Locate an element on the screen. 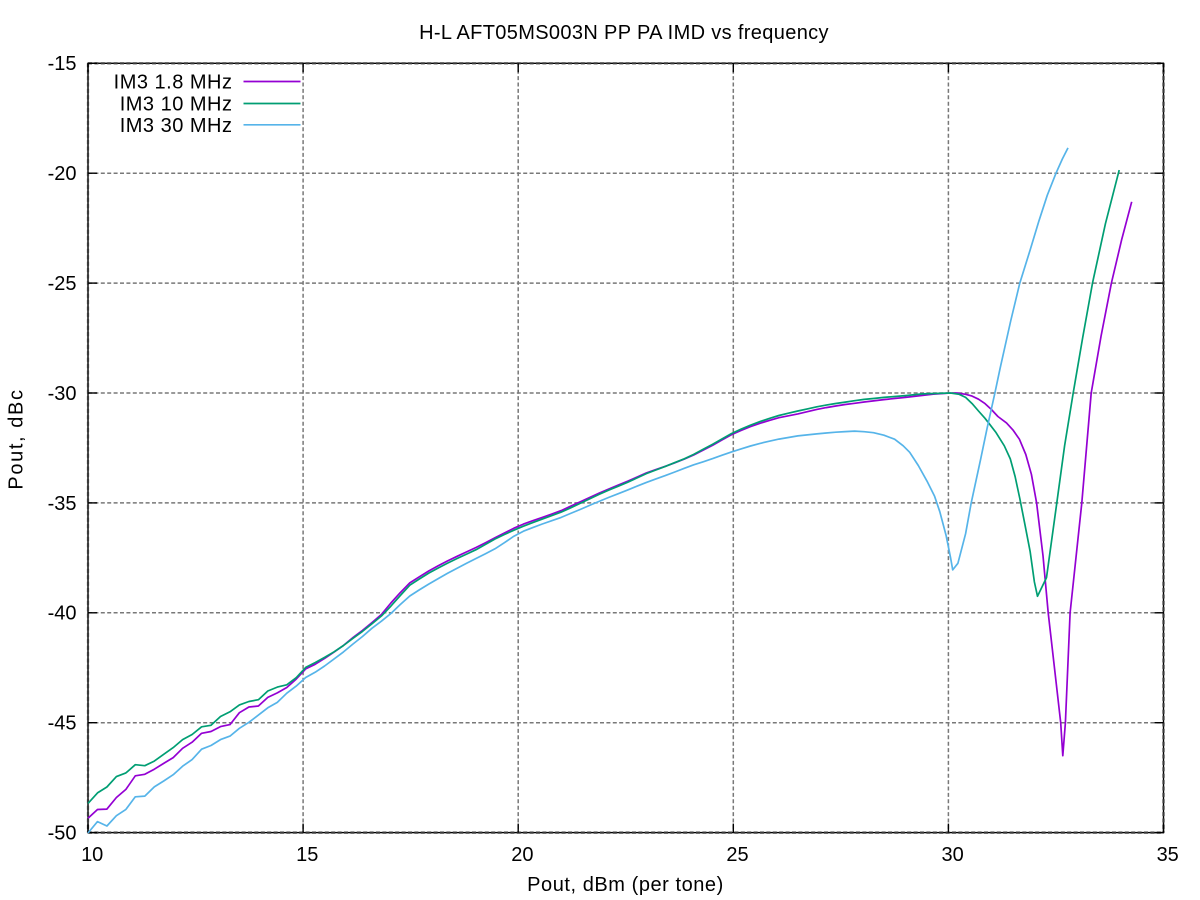  svg-text: -30 is located at coordinates (62, 394).